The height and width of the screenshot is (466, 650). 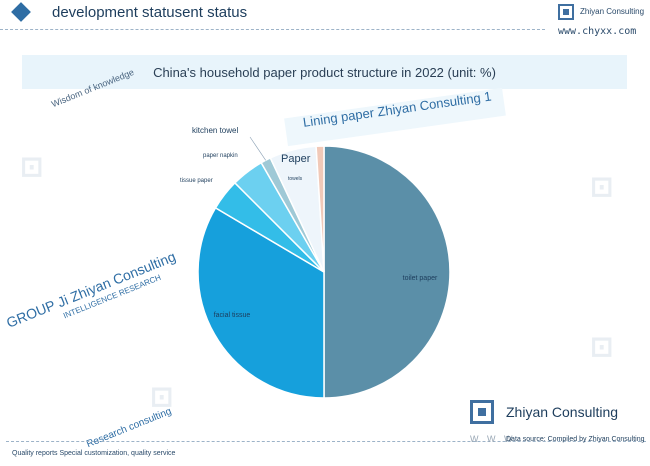 I want to click on pie-slice-facial-tissue, so click(x=261, y=302).